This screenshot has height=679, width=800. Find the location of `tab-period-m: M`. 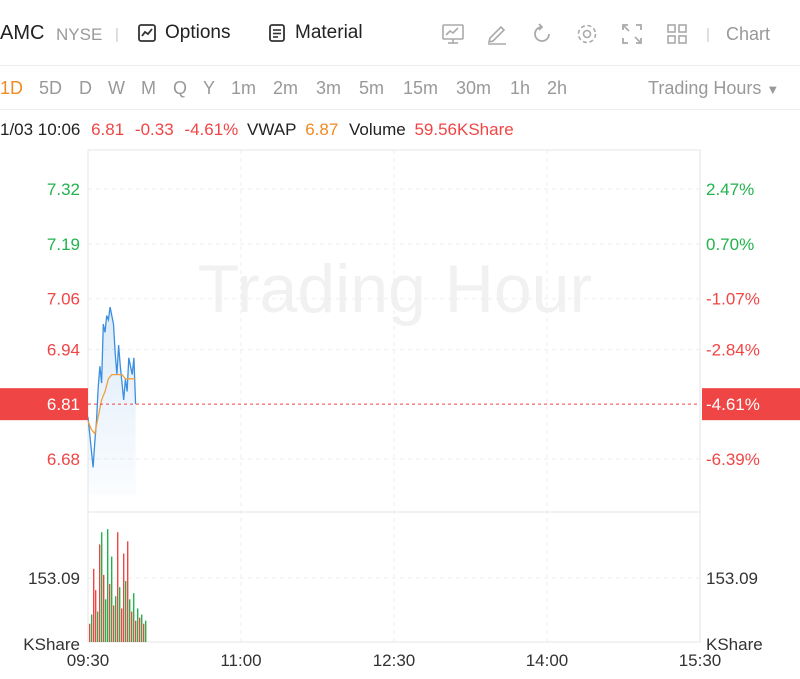

tab-period-m: M is located at coordinates (148, 88).